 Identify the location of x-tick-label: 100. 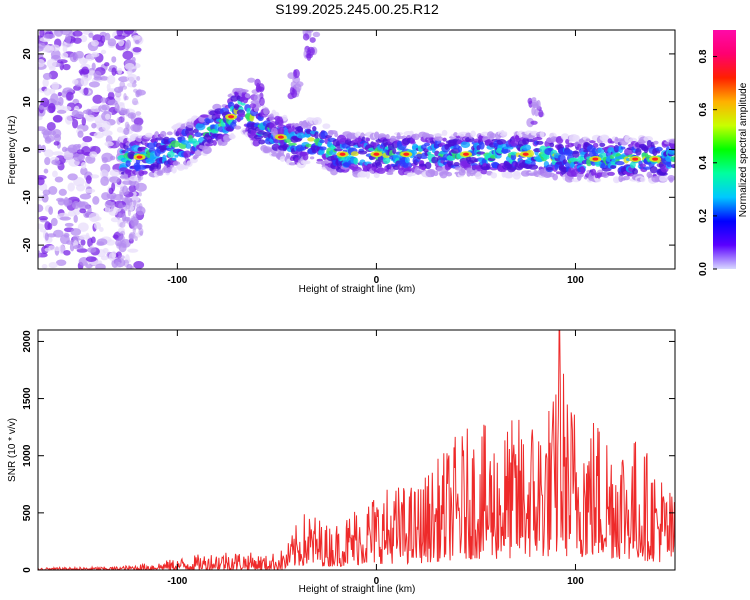
(575, 581).